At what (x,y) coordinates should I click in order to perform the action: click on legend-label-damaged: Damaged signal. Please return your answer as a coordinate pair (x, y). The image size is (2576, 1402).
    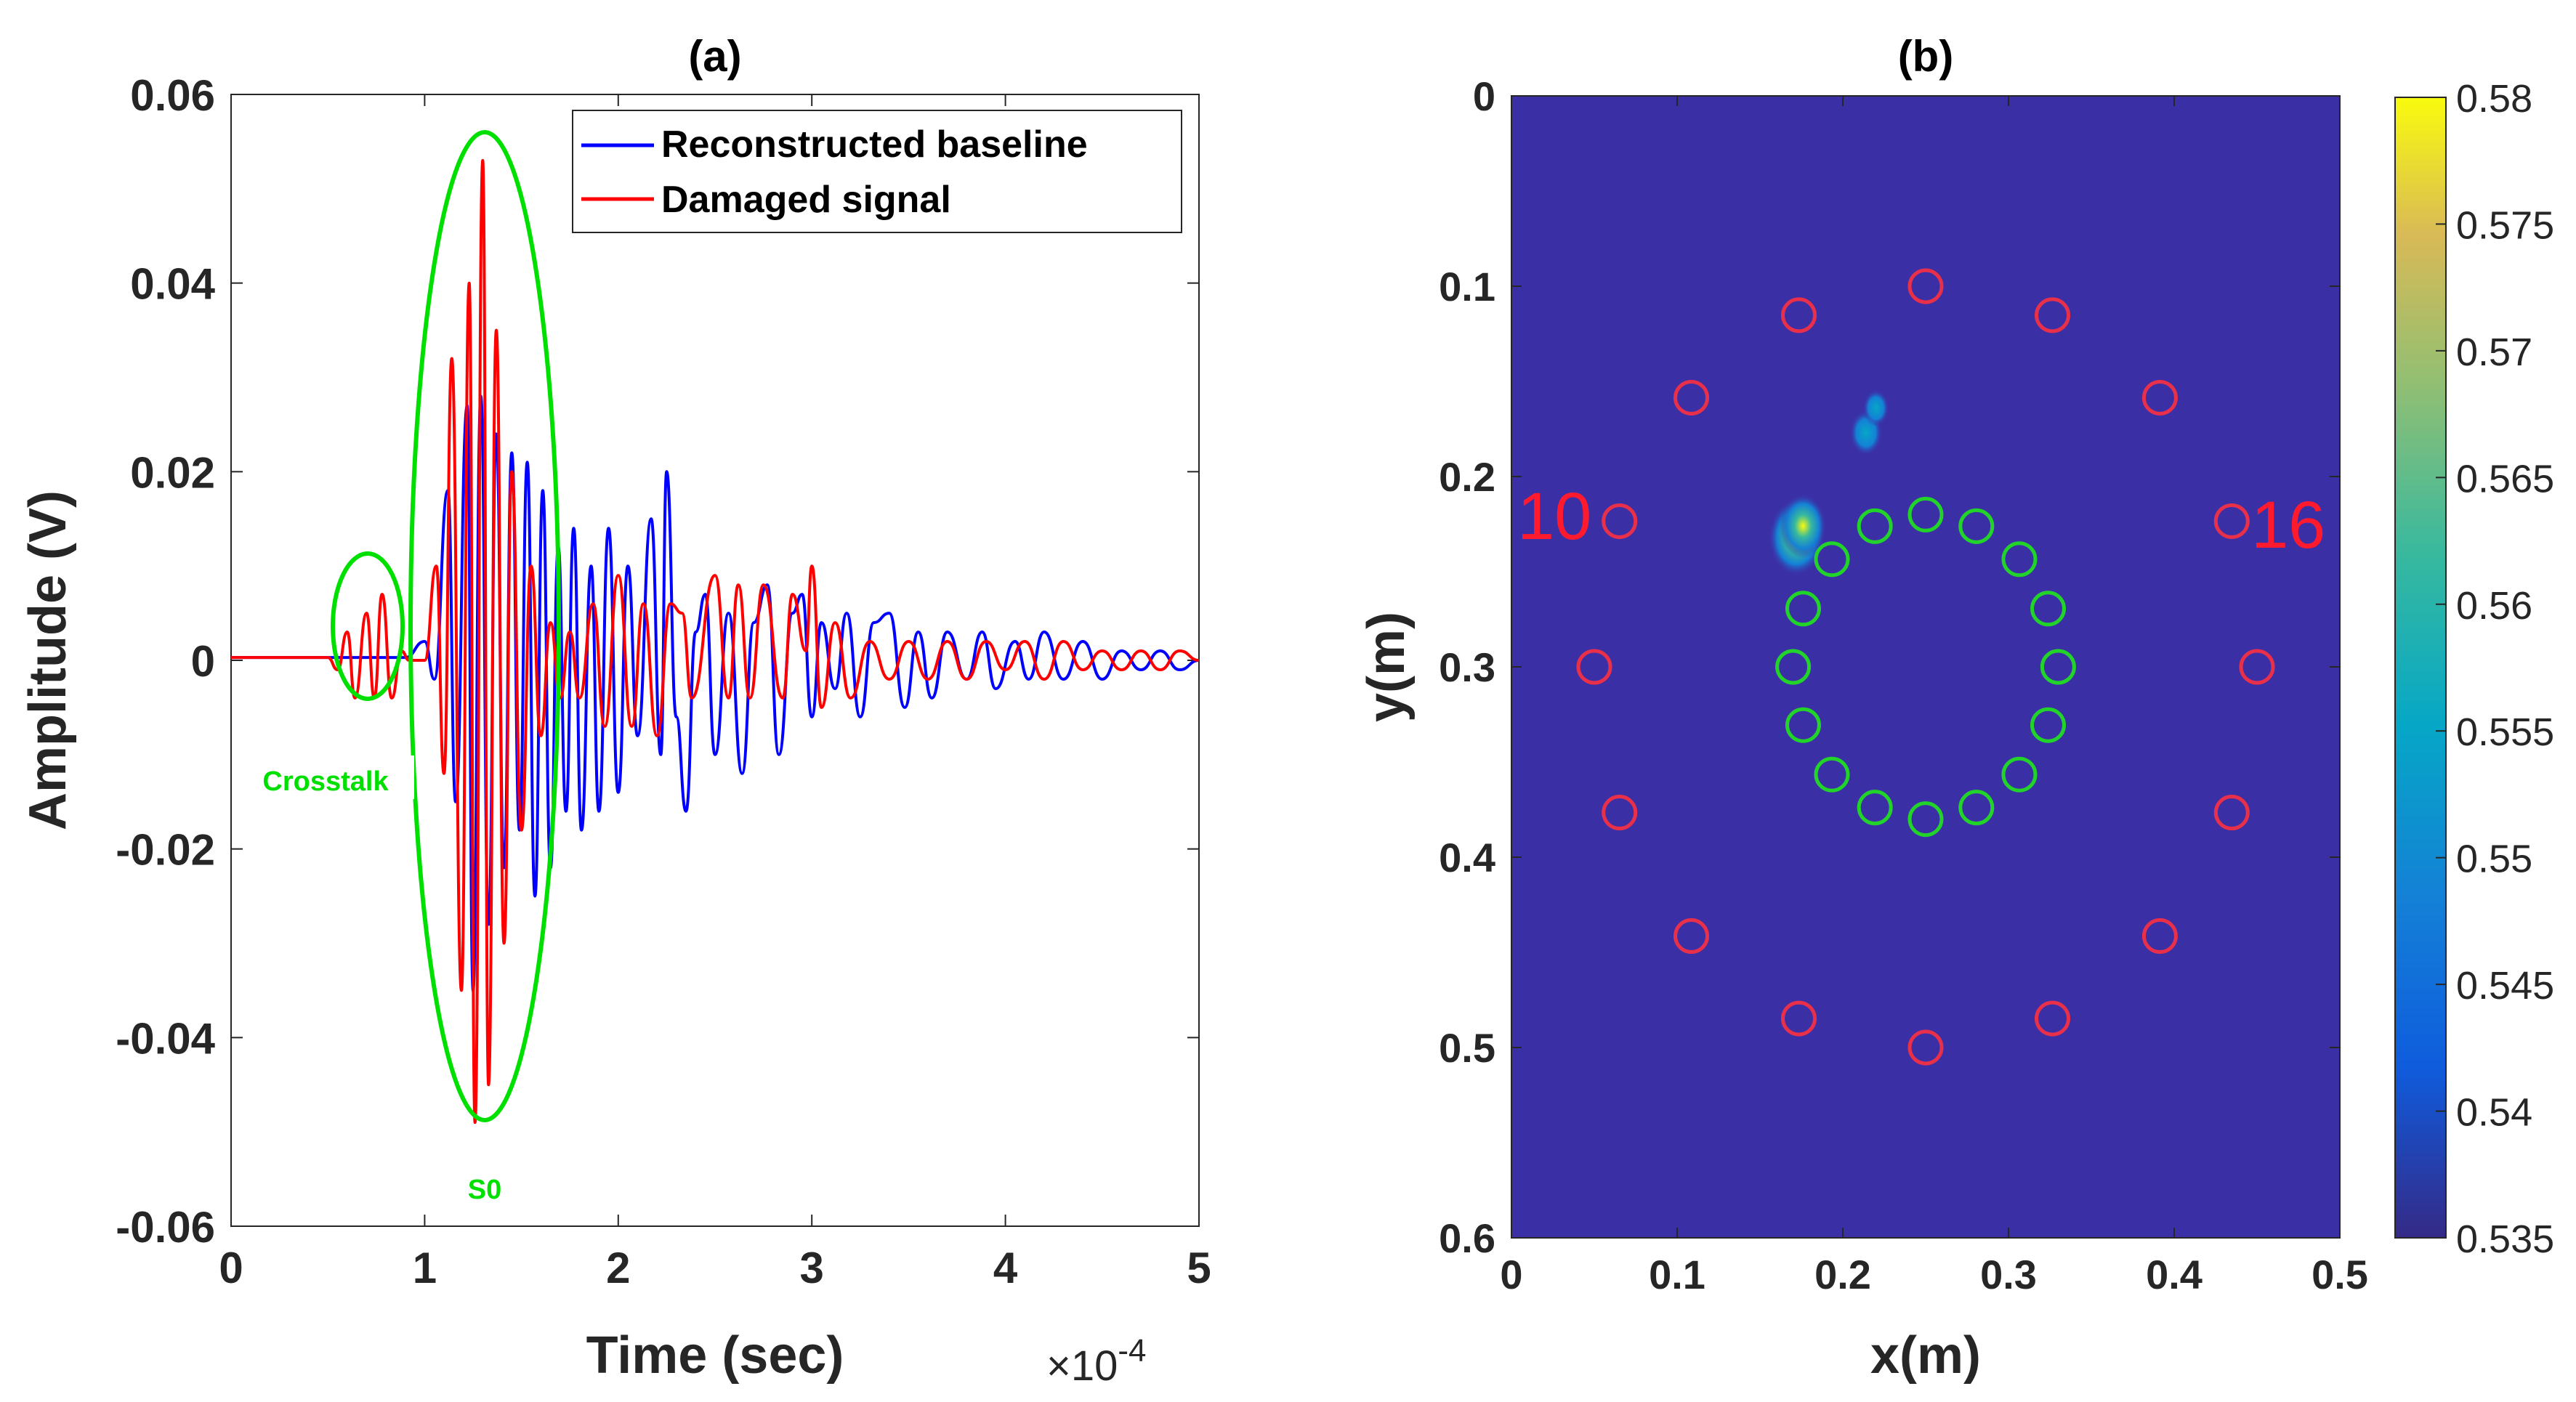
    Looking at the image, I should click on (806, 200).